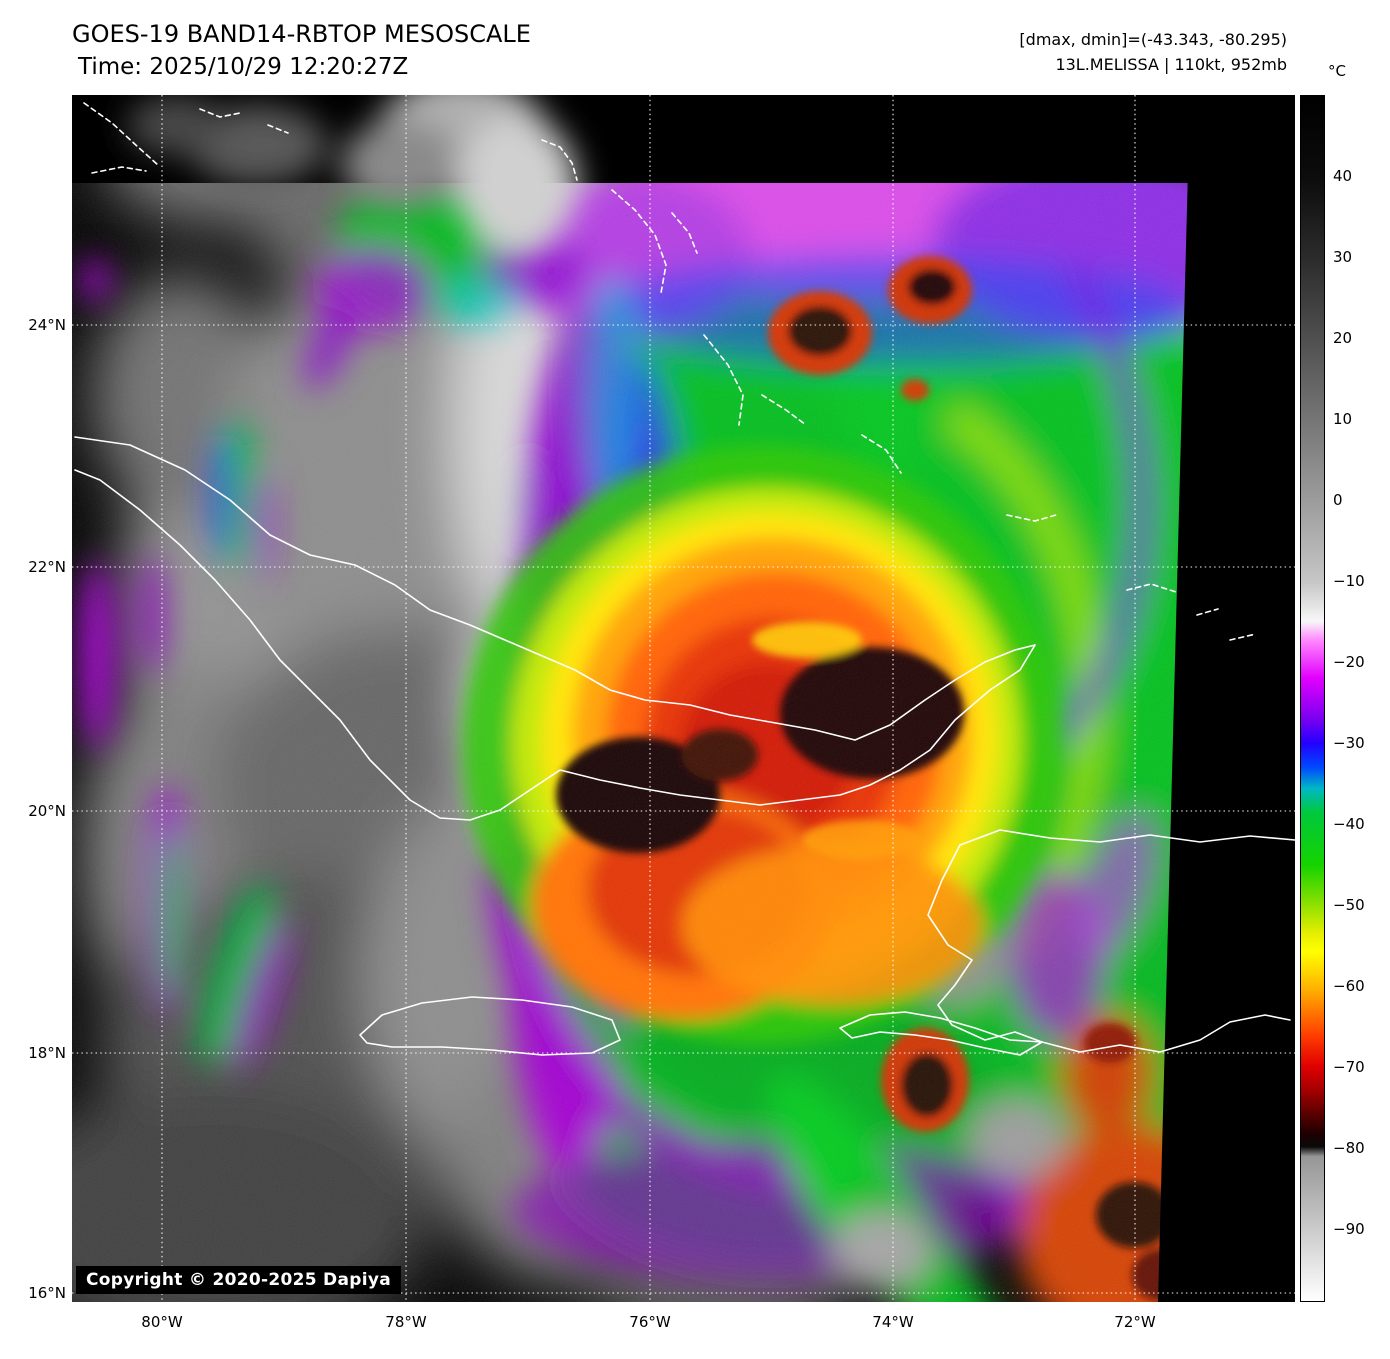  I want to click on jamaica-coastline, so click(490, 1026).